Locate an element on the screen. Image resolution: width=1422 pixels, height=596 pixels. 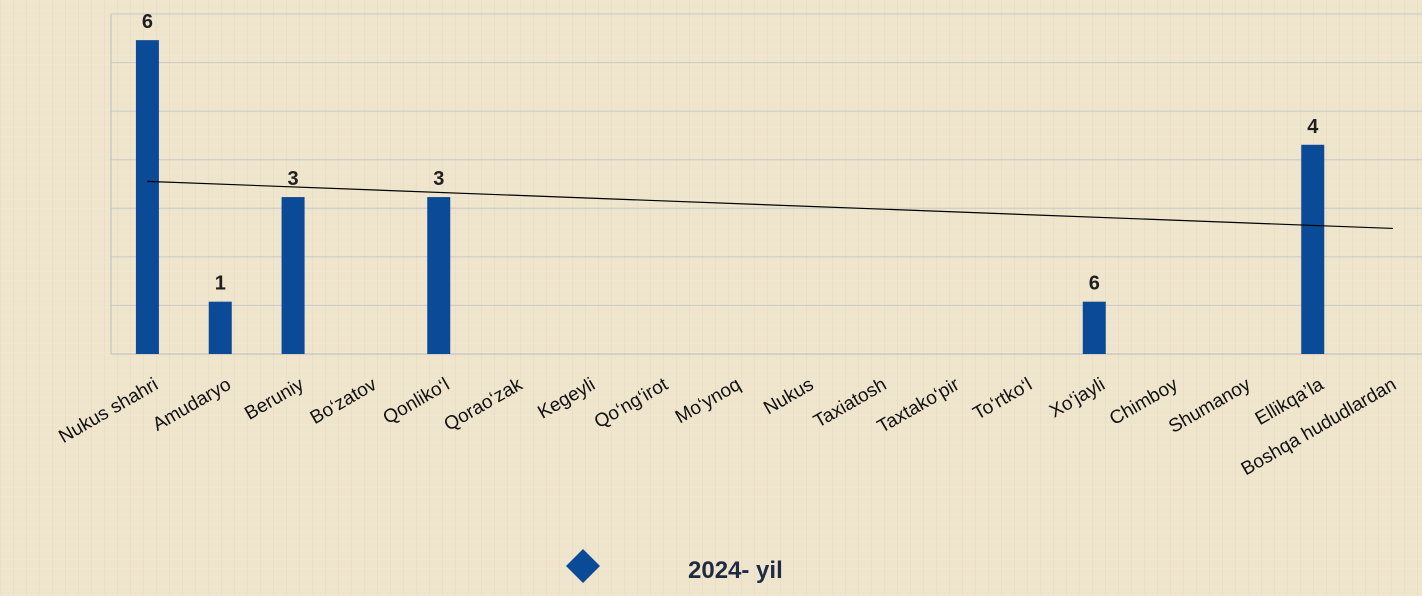
legend-series-label: 2024- yil is located at coordinates (735, 570).